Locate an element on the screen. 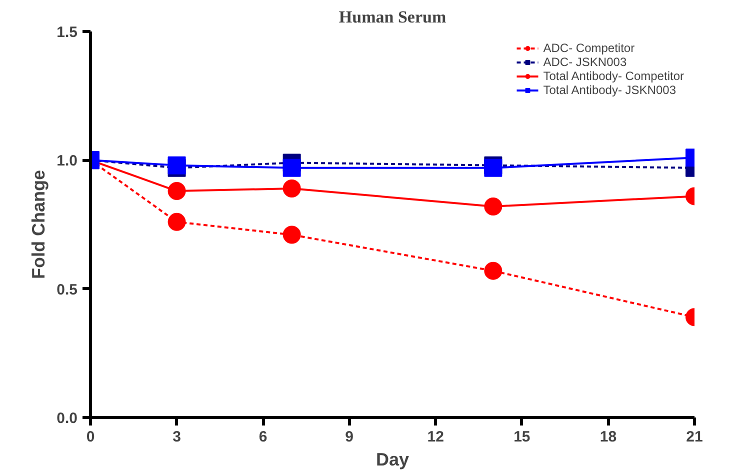 This screenshot has height=472, width=734. x-tick-label: 9 is located at coordinates (349, 437).